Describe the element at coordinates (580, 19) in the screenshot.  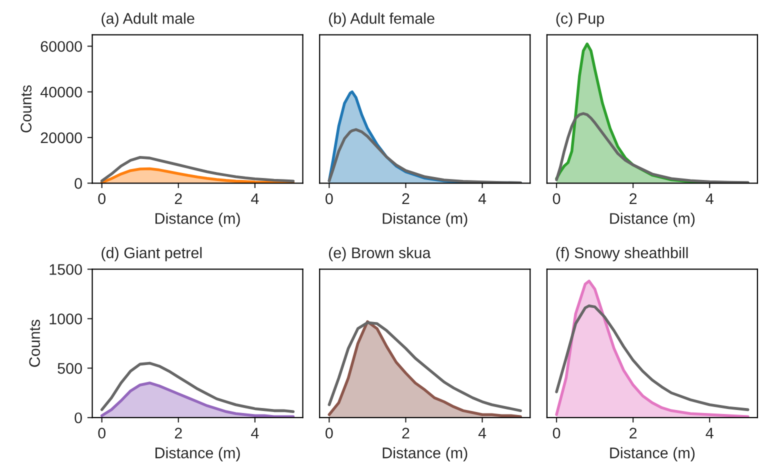
I see `chart-title: (c) Pup` at that location.